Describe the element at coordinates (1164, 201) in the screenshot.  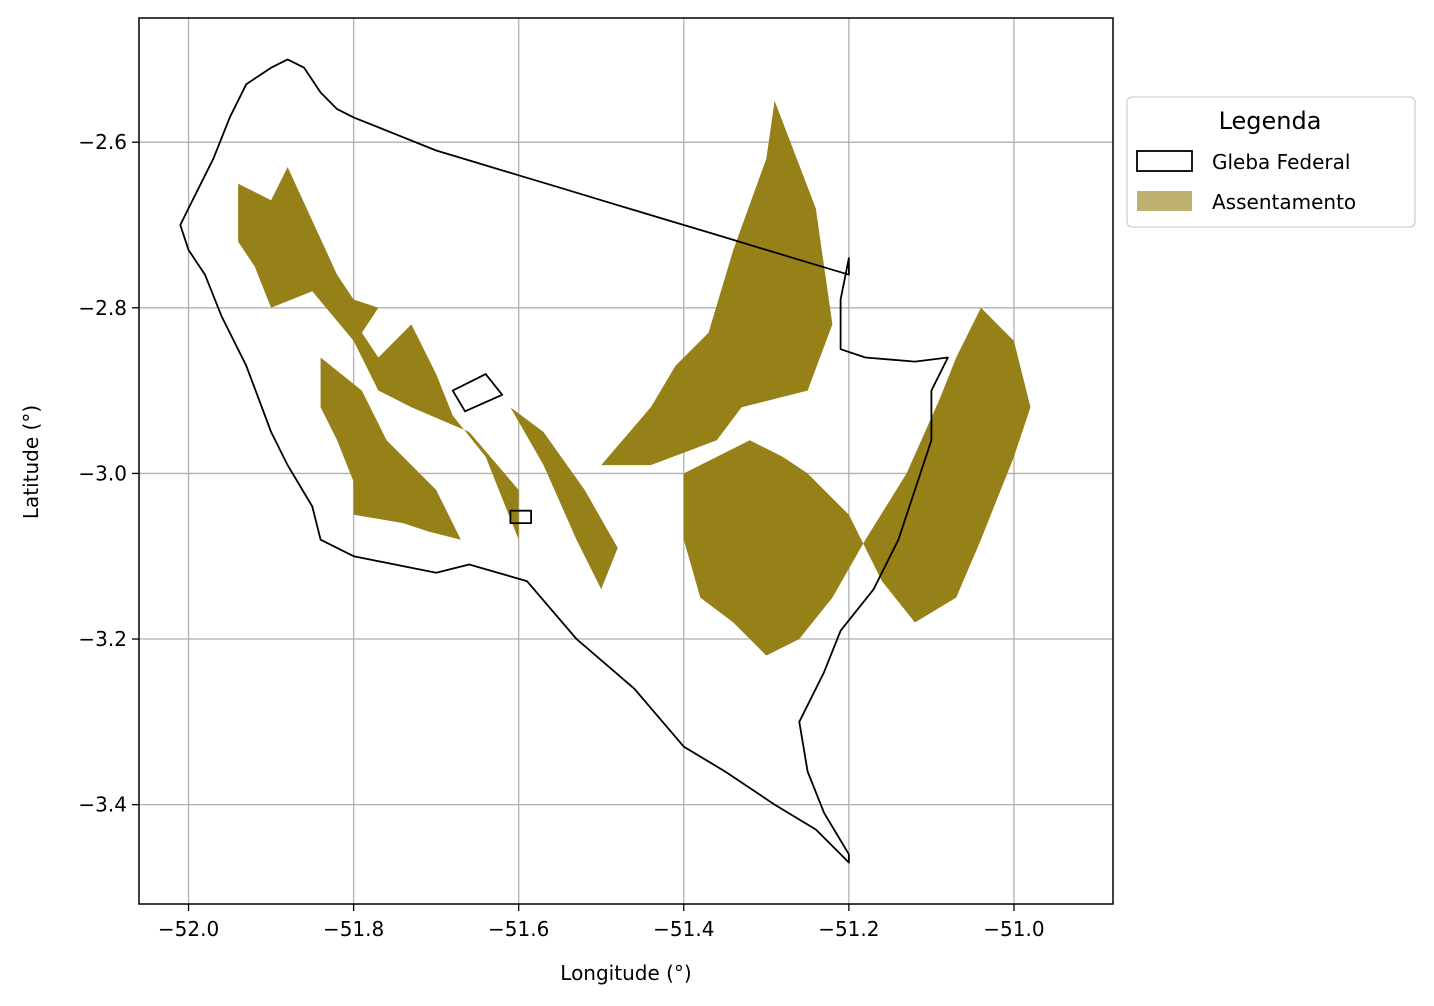
I see `legend-swatch-assentamento` at that location.